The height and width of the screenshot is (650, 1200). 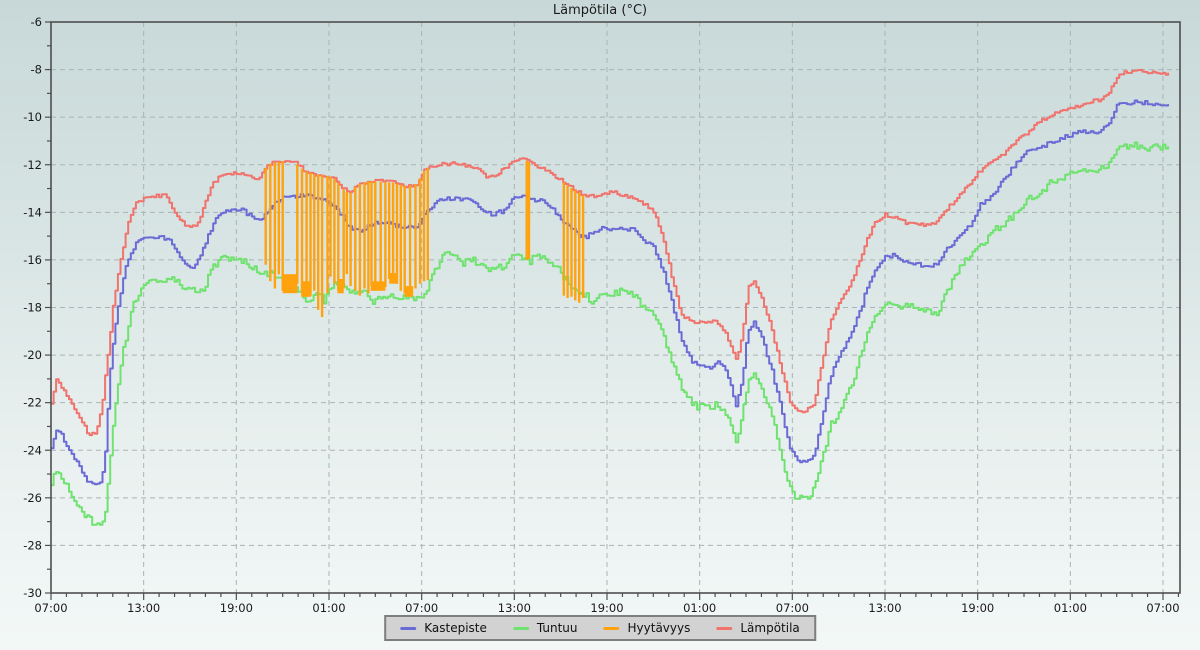 What do you see at coordinates (557, 628) in the screenshot?
I see `legend-label: Tuntuu` at bounding box center [557, 628].